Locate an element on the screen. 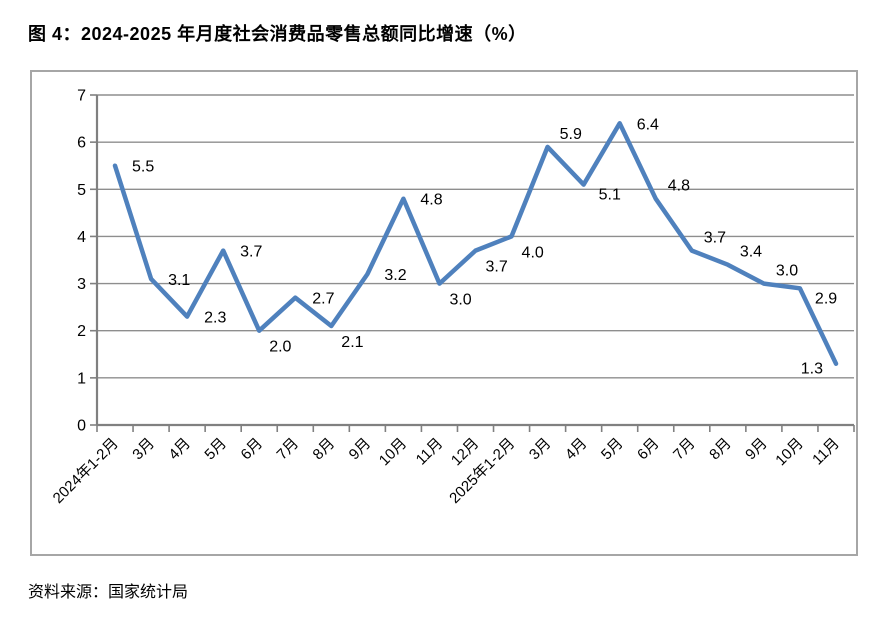  y-axis-tick-label: 5 is located at coordinates (81, 190).